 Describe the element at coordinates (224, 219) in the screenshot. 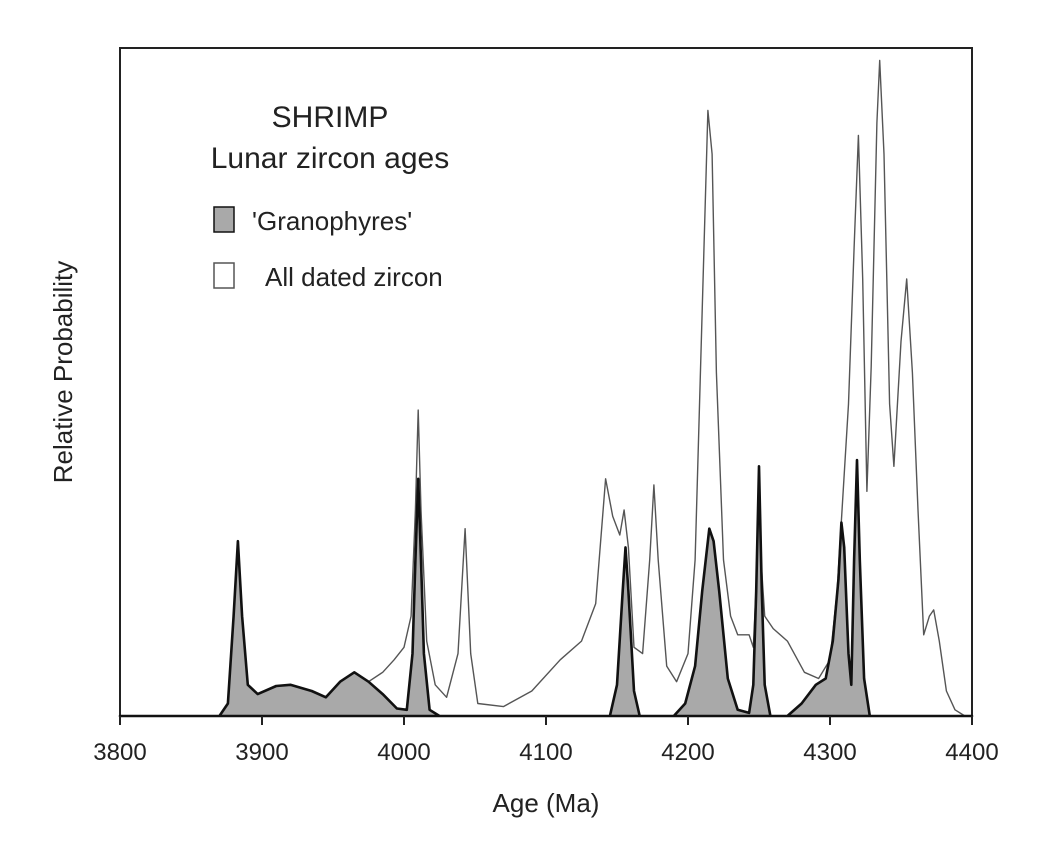

I see `legend-swatch-granophyres` at that location.